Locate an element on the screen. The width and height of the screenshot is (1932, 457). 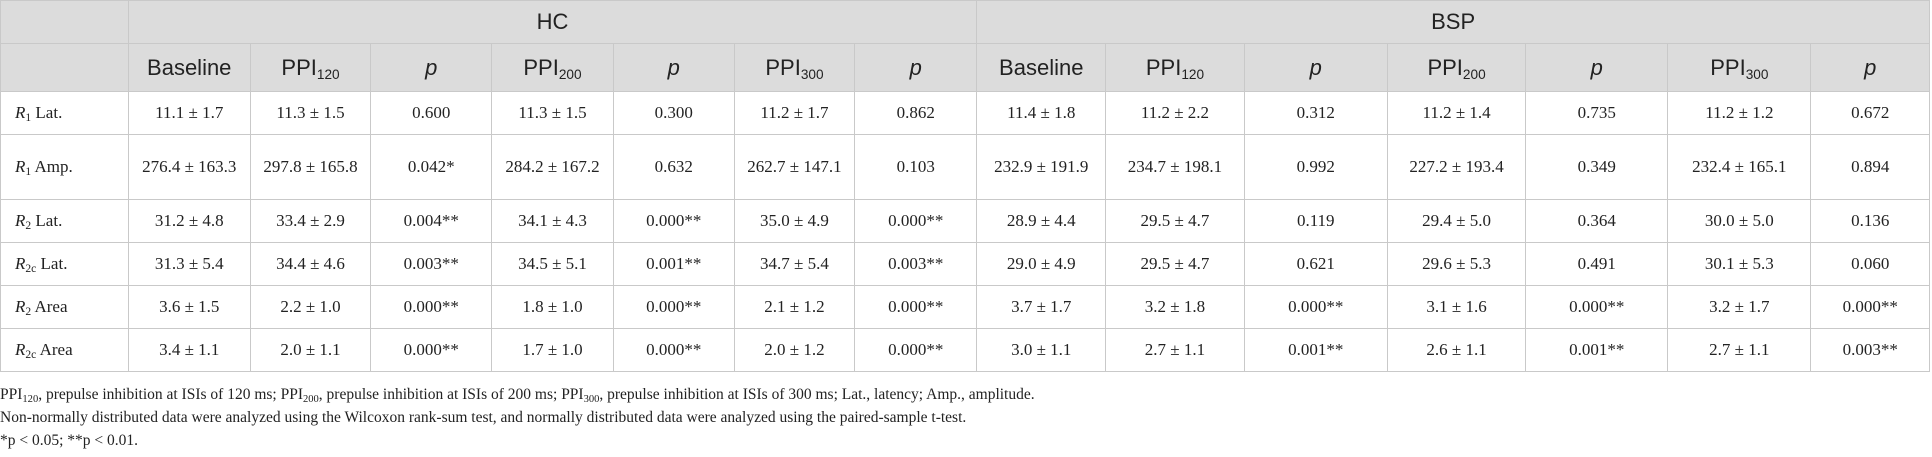
cell-bsp-3: 3.1 ± 1.6 is located at coordinates (1456, 307).